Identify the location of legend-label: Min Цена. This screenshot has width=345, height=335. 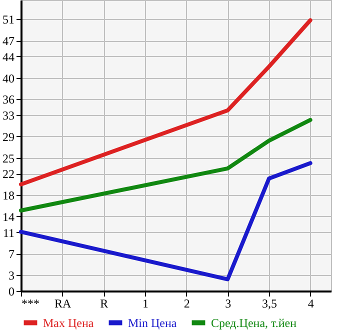
(153, 323).